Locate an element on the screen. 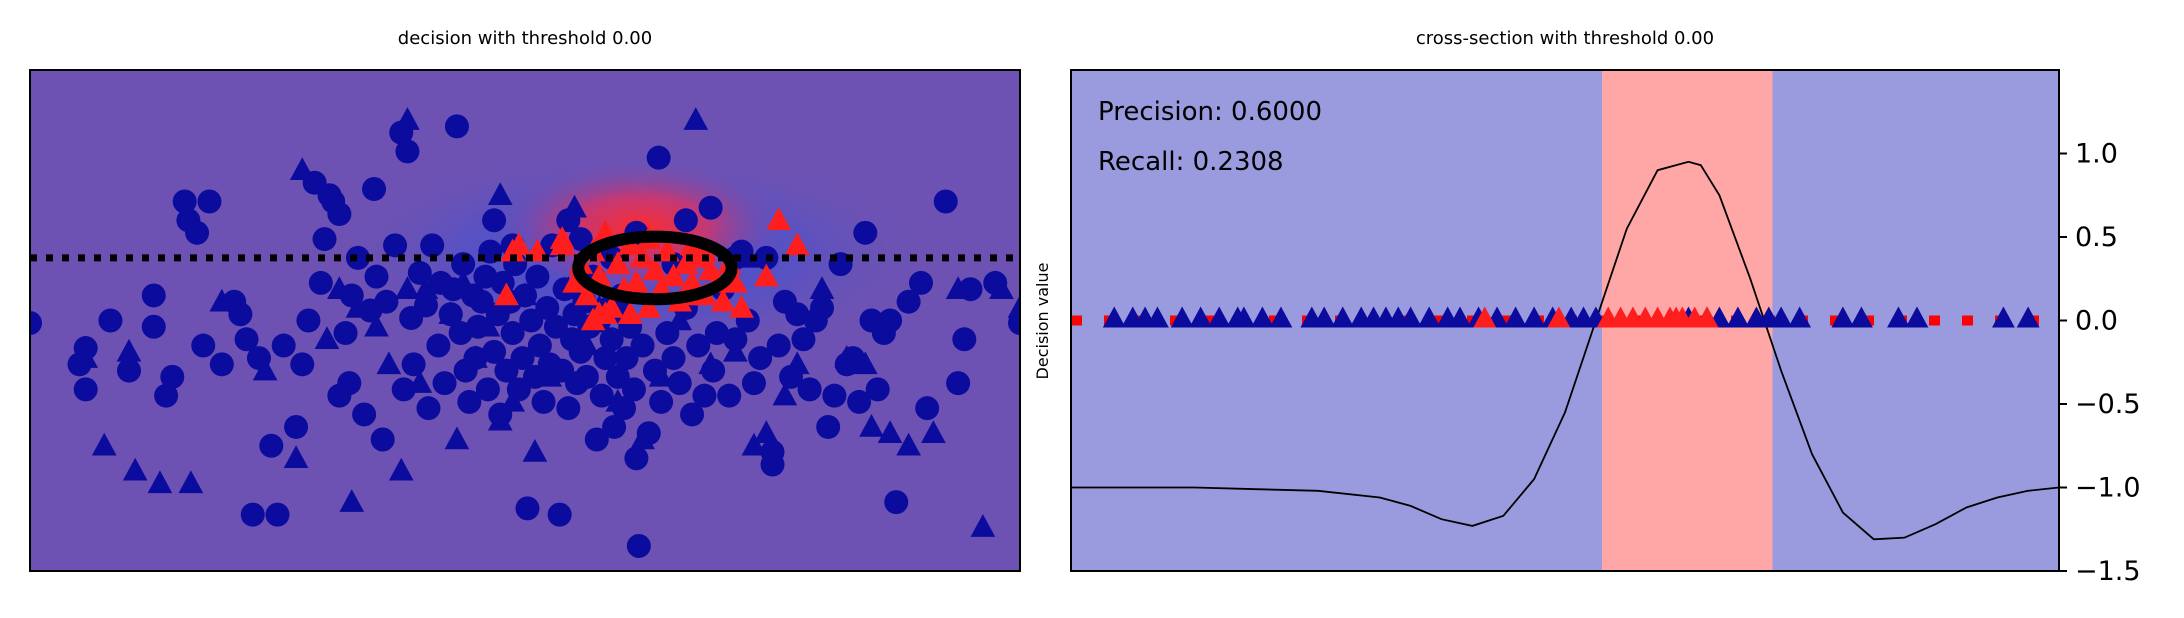 Image resolution: width=2184 pixels, height=618 pixels. y-axis: 1.0 0.5 0.0 −0.5 −1.0 −1.5 is located at coordinates (2100, 363).